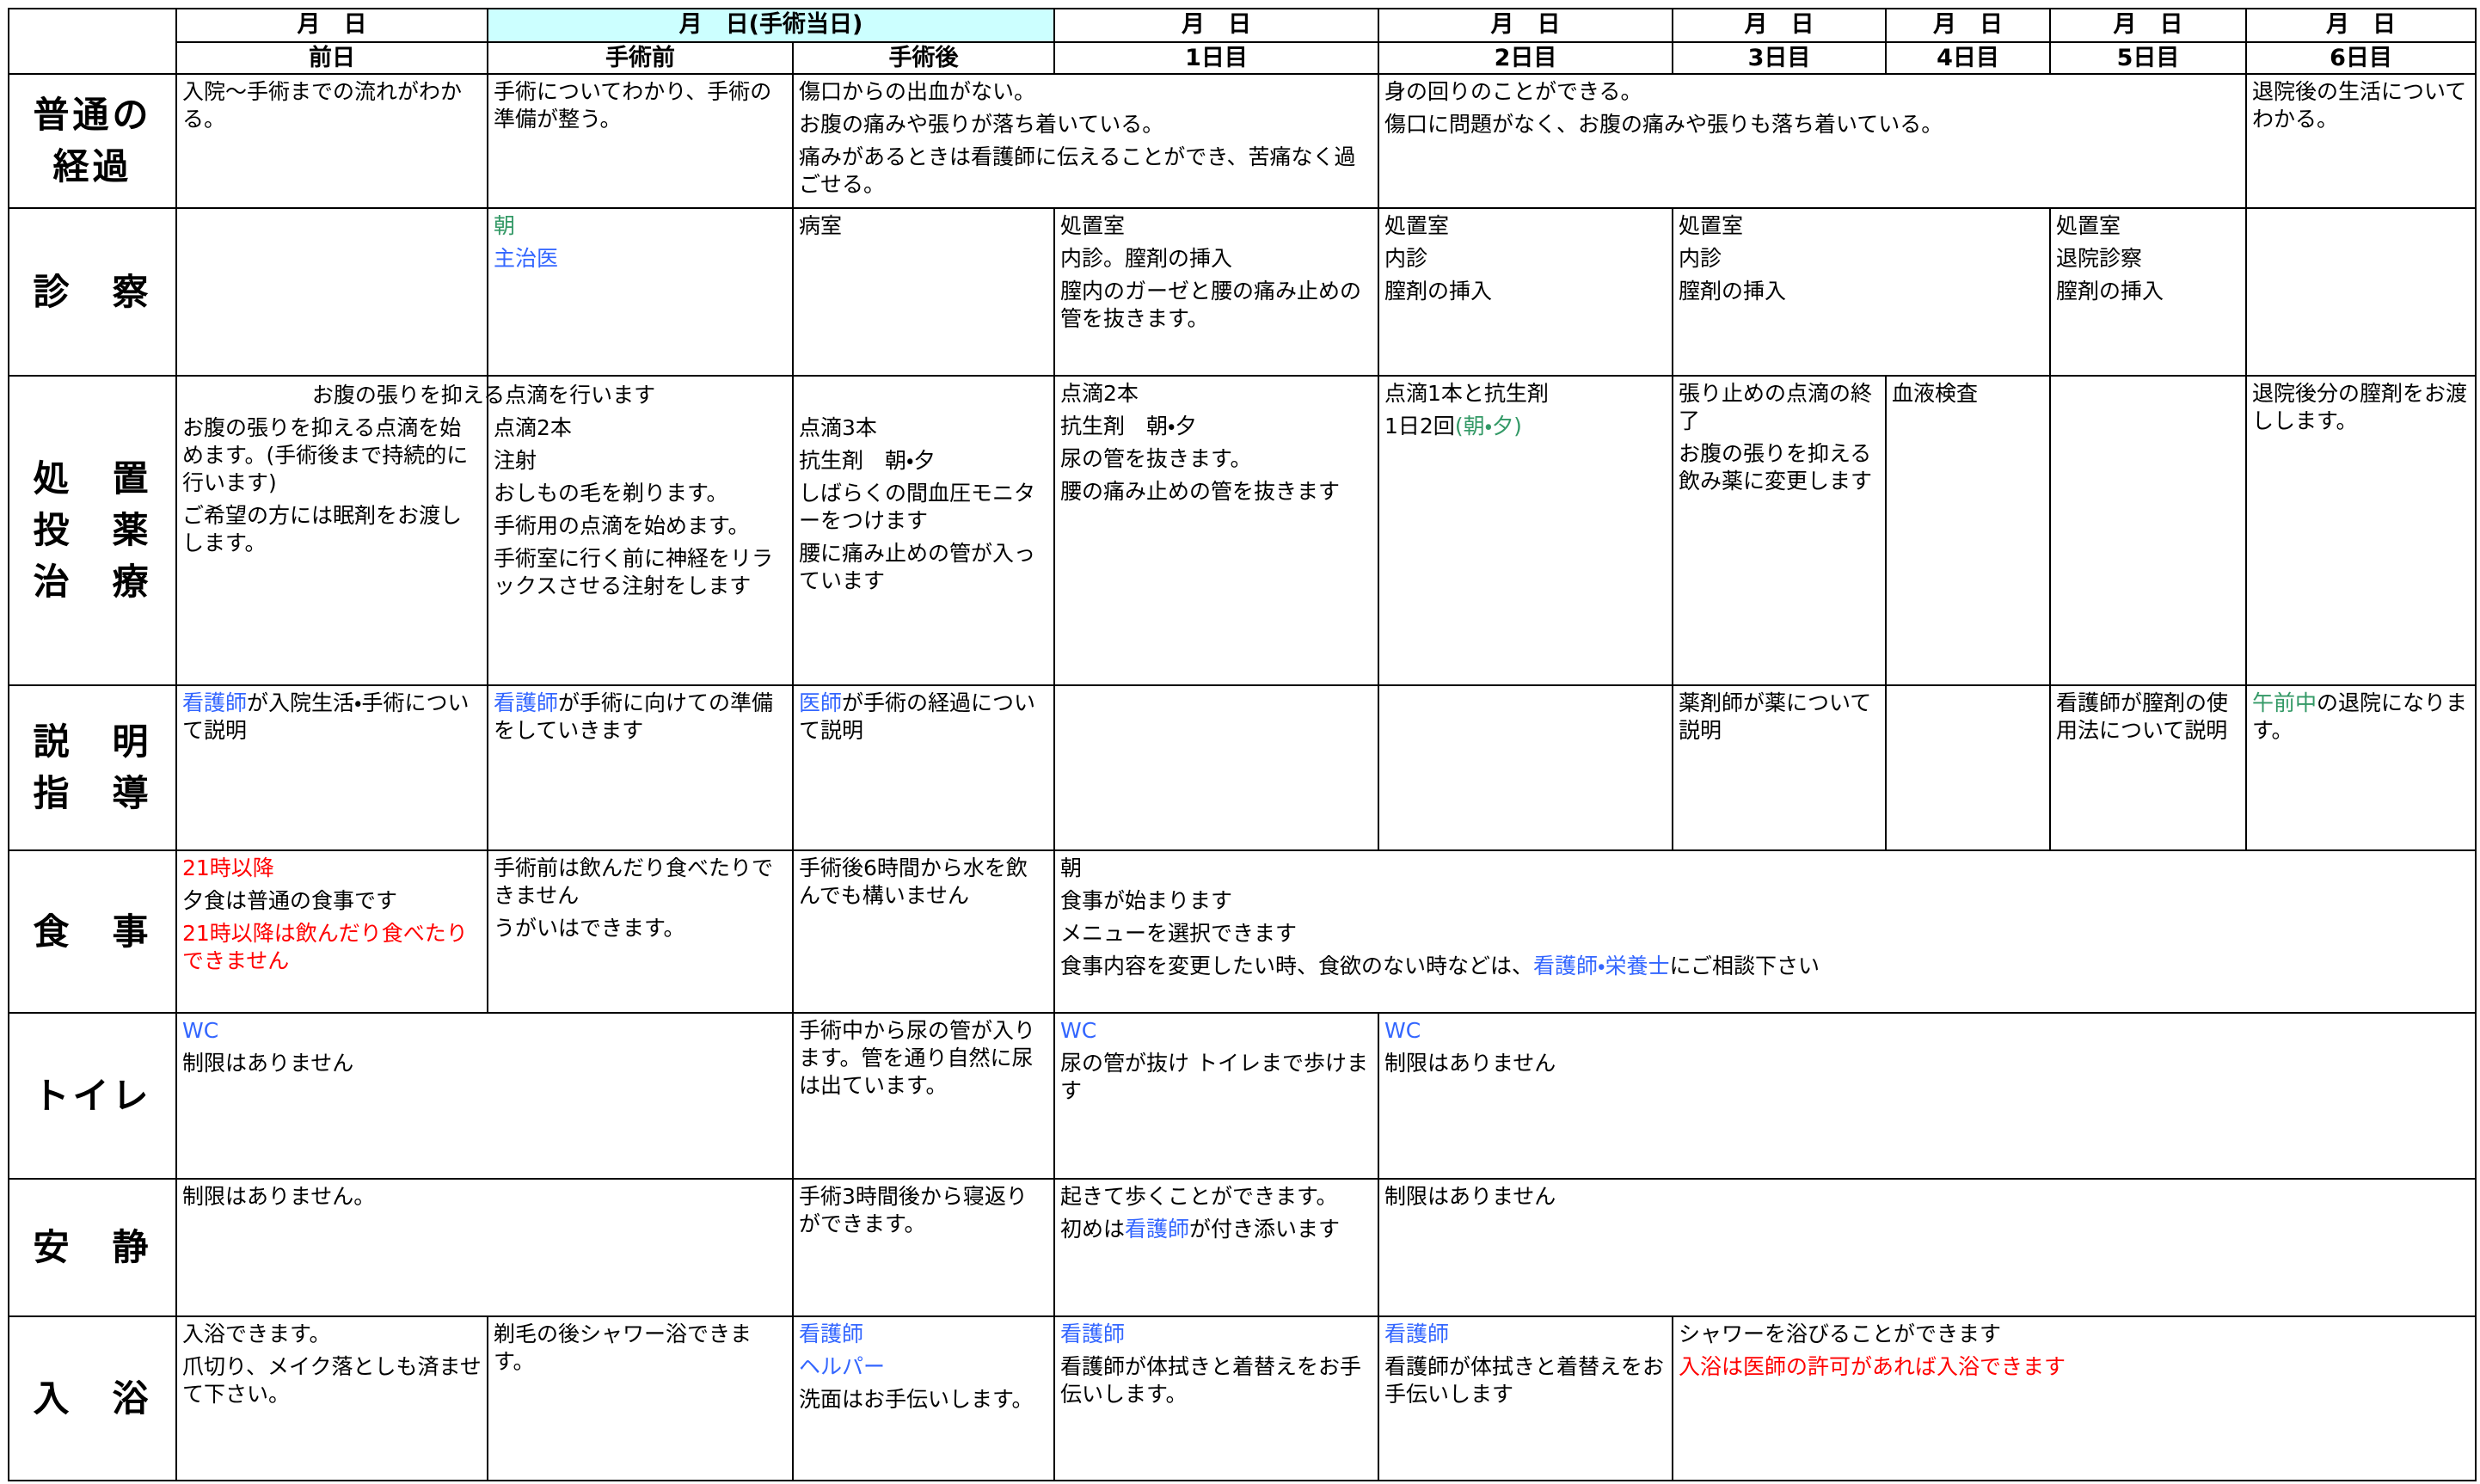 This screenshot has width=2480, height=1484. Describe the element at coordinates (1216, 305) in the screenshot. I see `cell-line: 膣内のガーゼと腰の痛み止めの管を抜きます。` at that location.